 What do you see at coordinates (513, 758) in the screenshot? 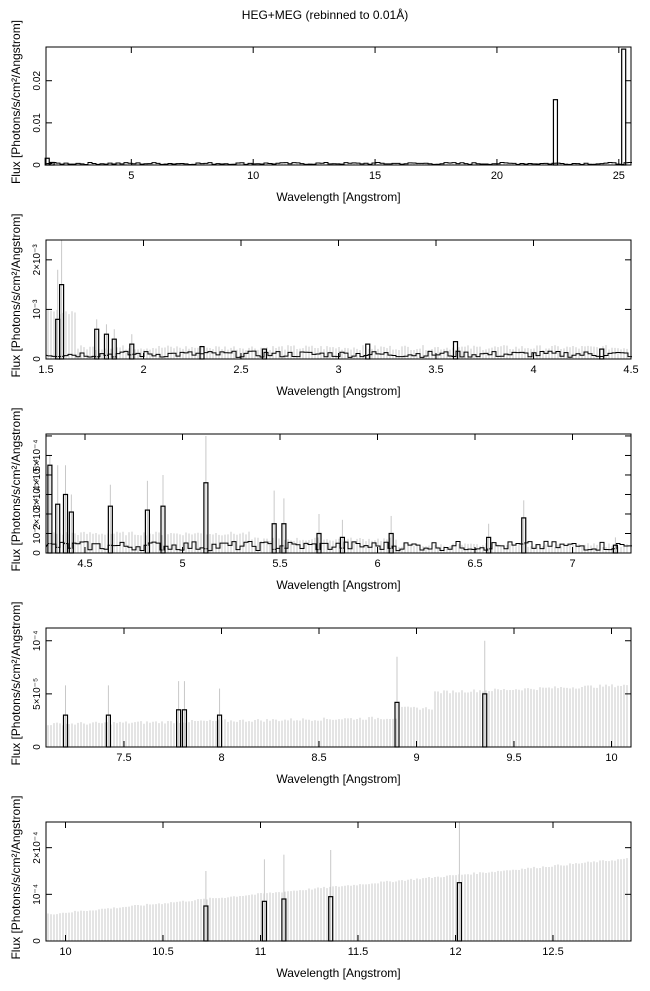
I see `x-tick-label: 9.5` at bounding box center [513, 758].